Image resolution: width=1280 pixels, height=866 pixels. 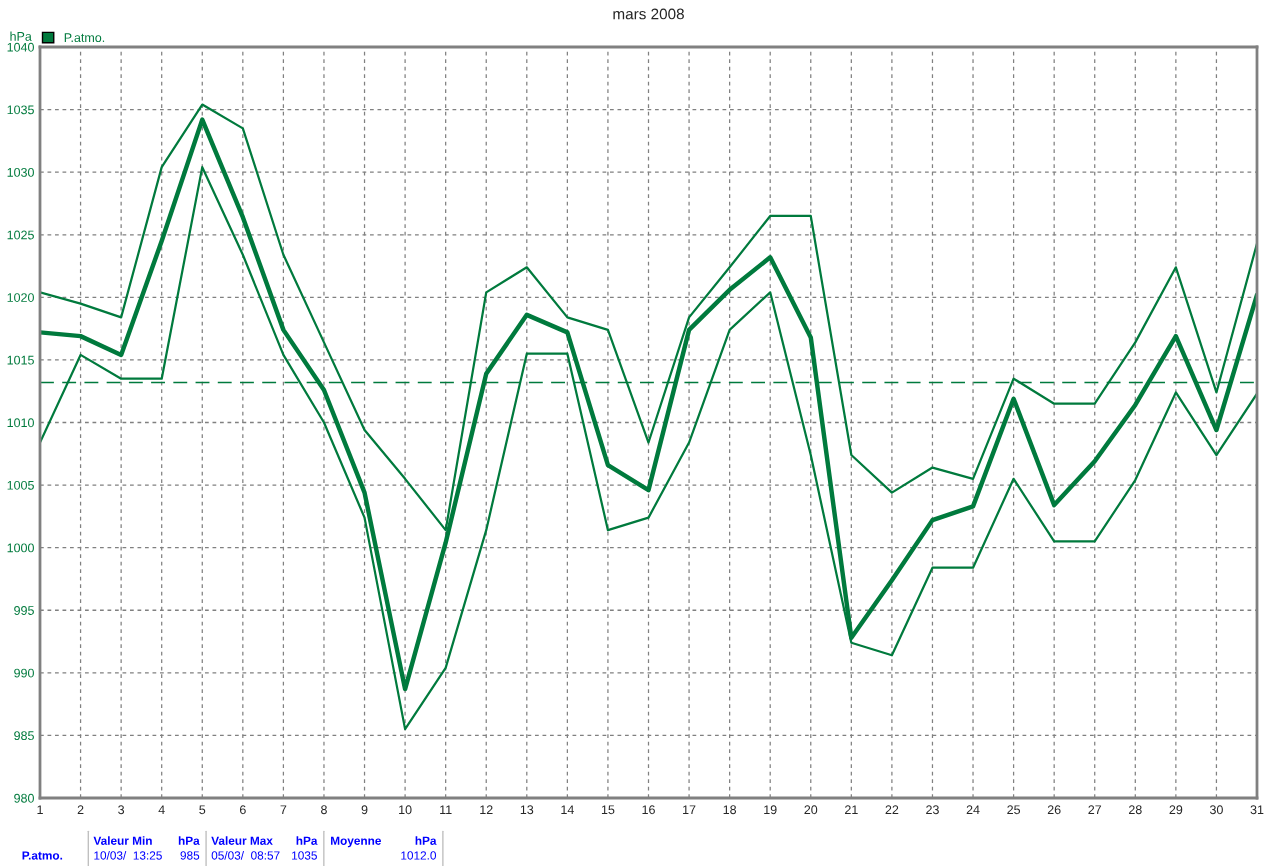 I want to click on y-tick-label: 1000, so click(x=20, y=548).